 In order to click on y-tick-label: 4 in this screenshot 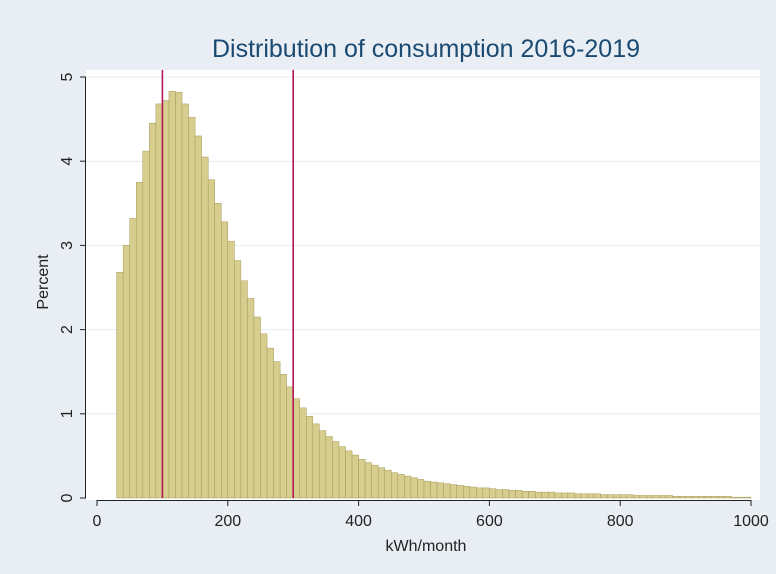, I will do `click(67, 161)`.